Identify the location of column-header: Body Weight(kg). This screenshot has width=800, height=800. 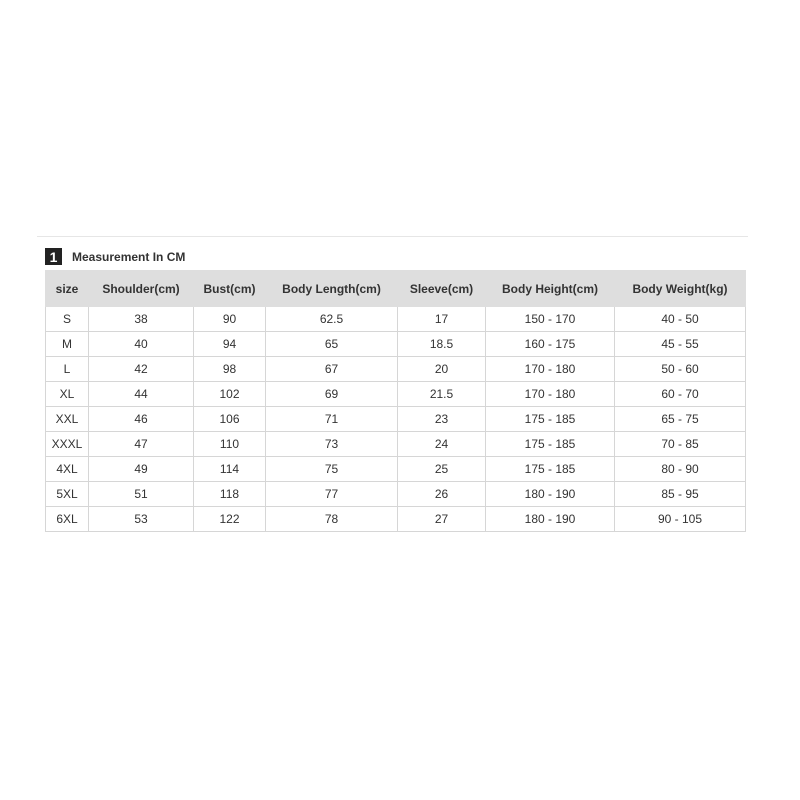
(680, 288).